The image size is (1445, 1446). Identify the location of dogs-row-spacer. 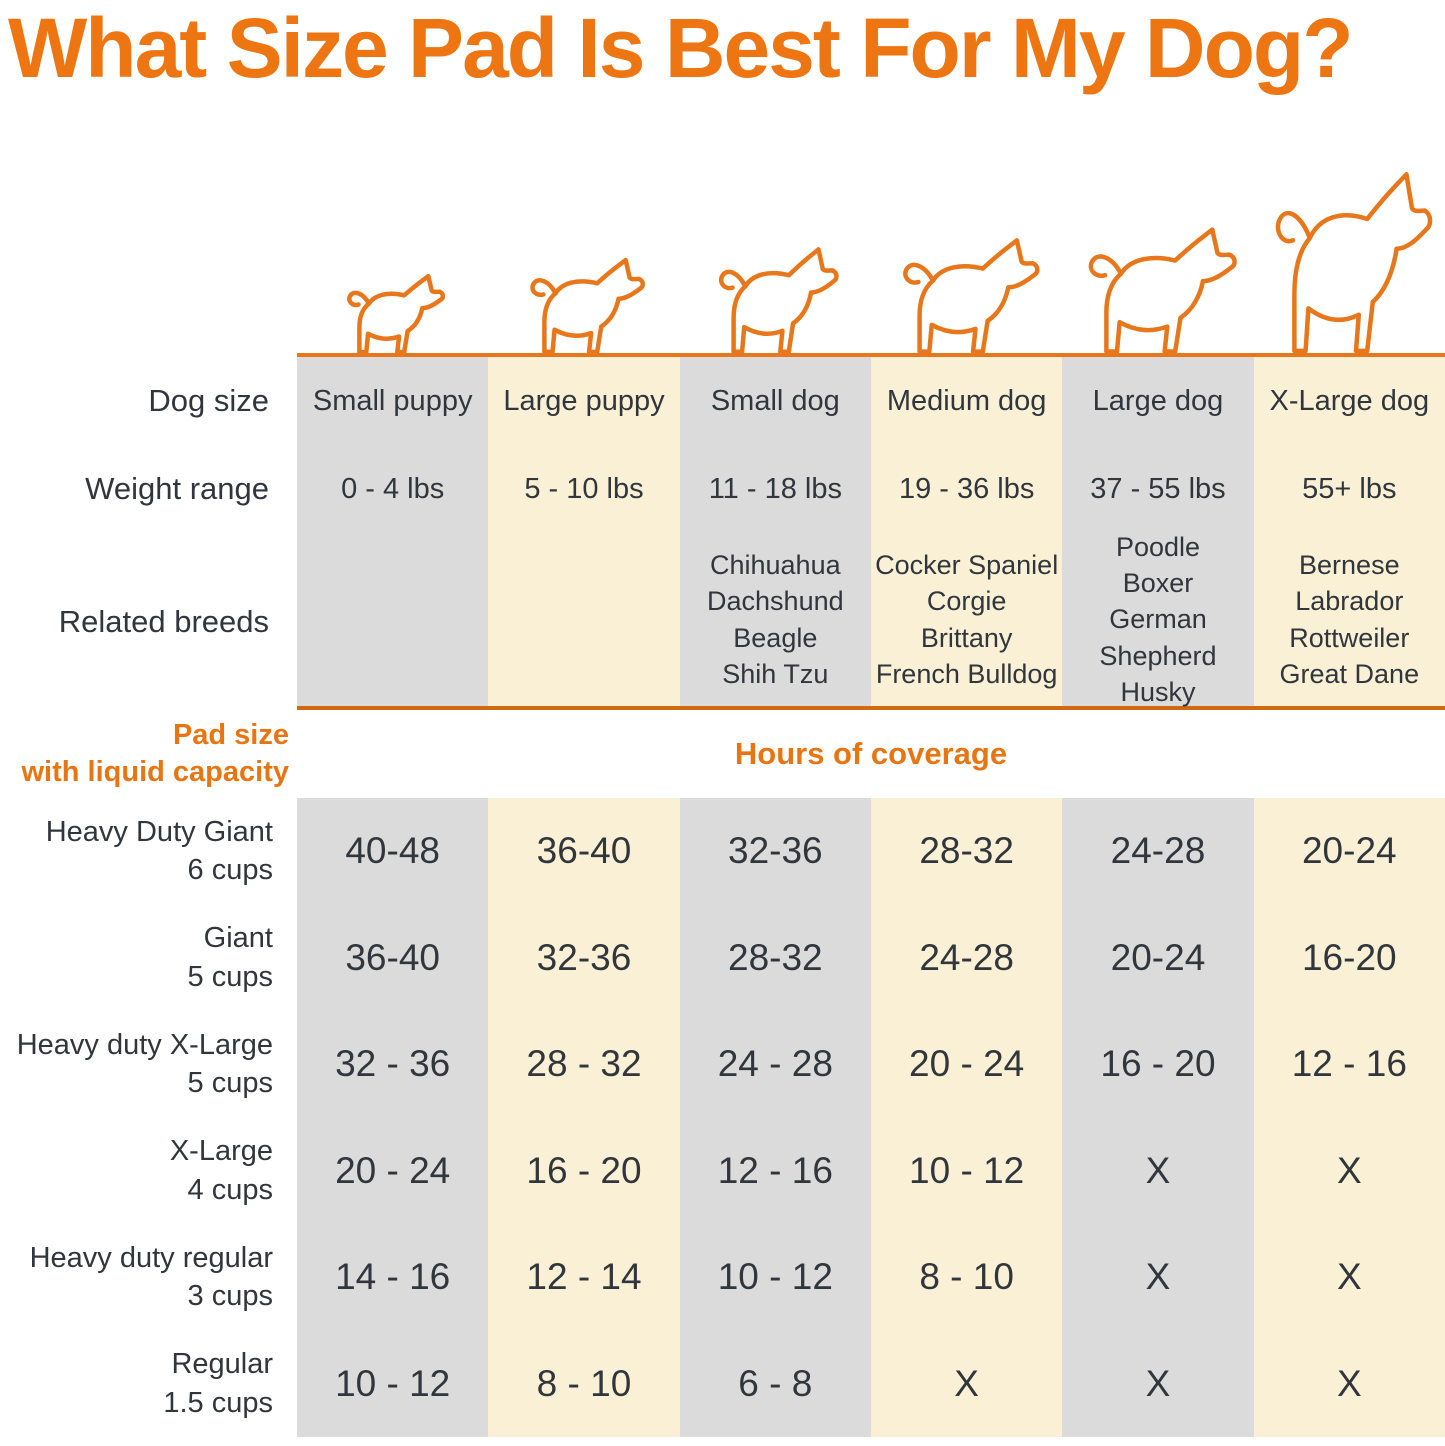
(148, 253).